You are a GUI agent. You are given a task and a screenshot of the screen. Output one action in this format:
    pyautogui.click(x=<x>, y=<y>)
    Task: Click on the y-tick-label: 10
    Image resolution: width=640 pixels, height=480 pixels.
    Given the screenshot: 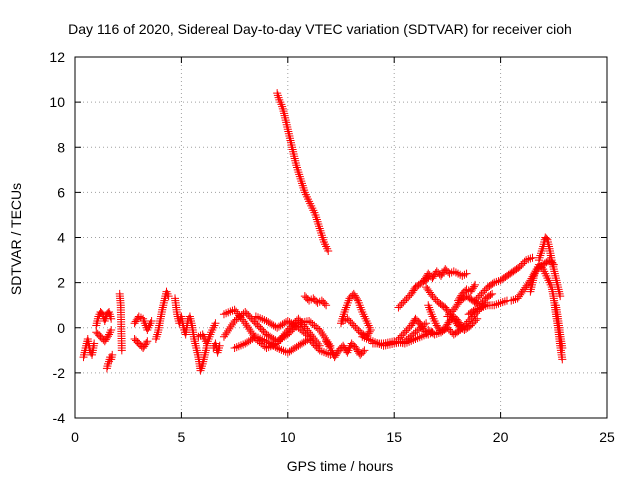 What is the action you would take?
    pyautogui.click(x=57, y=102)
    